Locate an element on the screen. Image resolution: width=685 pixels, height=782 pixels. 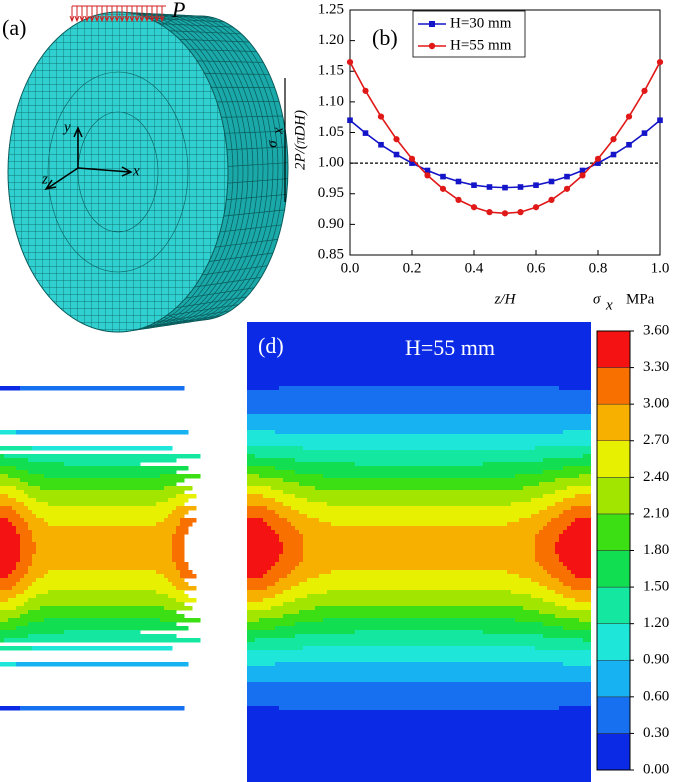
panel-label: (c) is located at coordinates (26, 345).